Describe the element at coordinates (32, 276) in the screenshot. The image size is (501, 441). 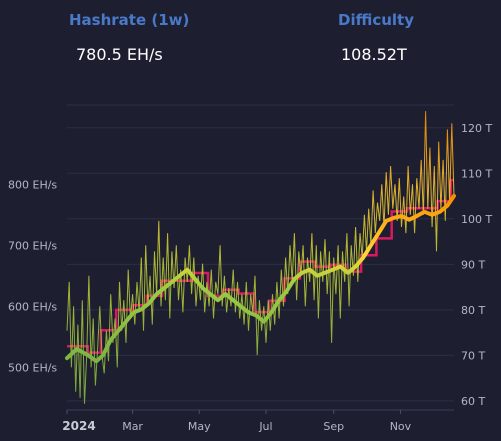
I see `left-axis-ticks: 500 EH/s 600 EH/s 700 EH/s 800 EH/s` at that location.